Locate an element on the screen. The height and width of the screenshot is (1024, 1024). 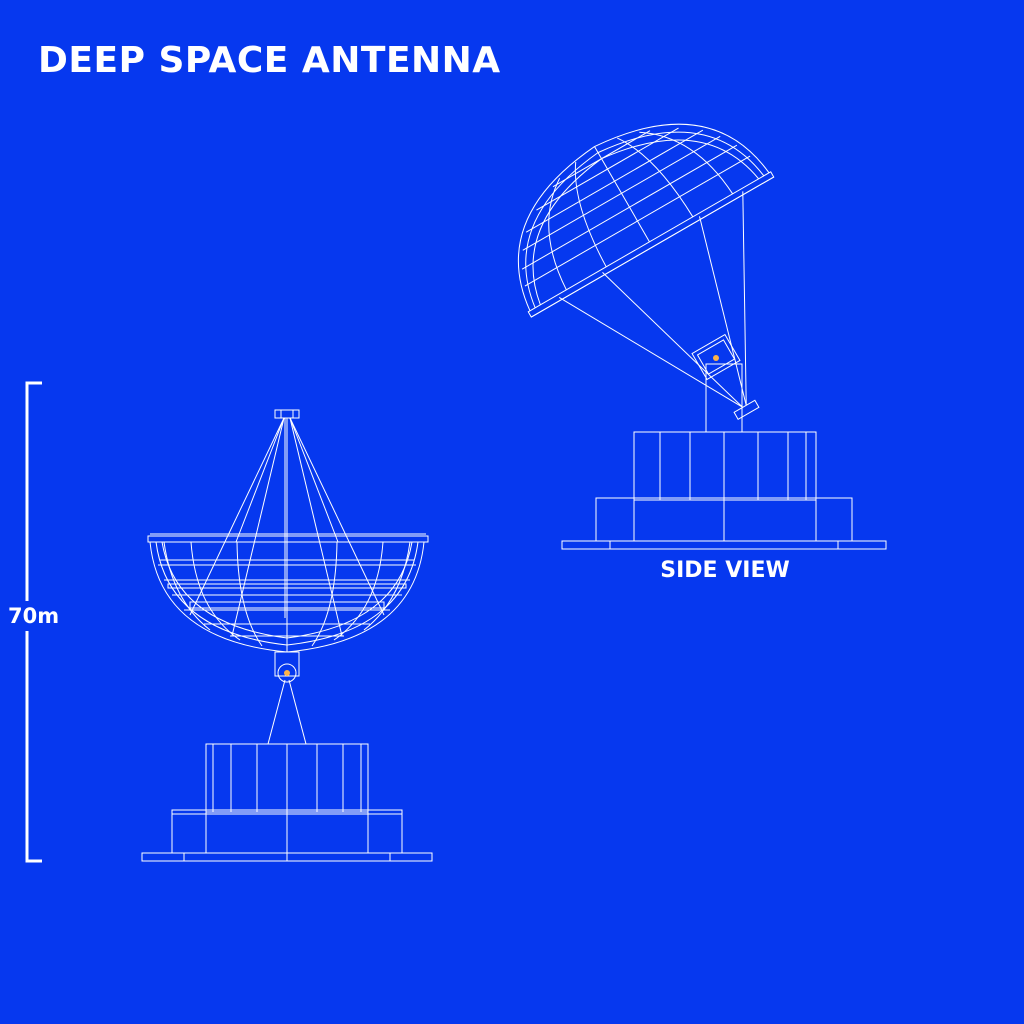
dish-rim is located at coordinates (288, 538).